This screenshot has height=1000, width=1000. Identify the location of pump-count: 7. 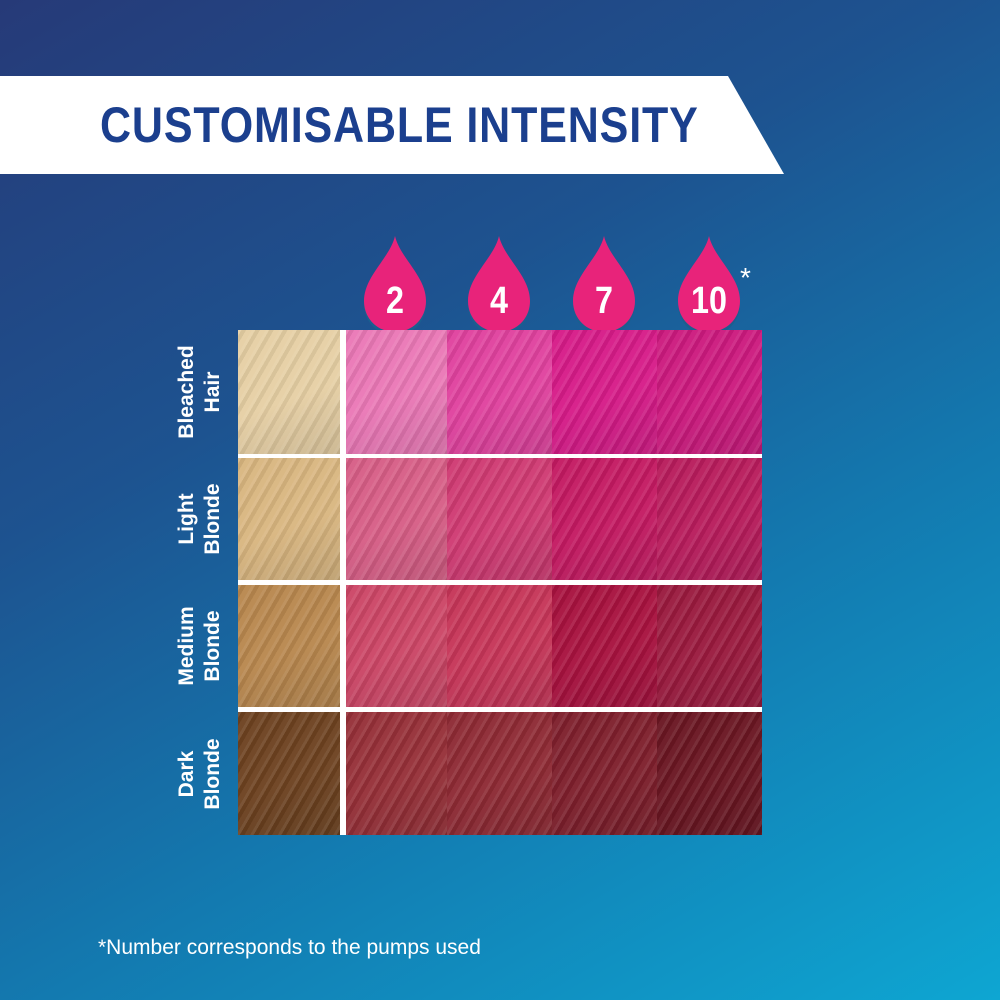
(604, 301).